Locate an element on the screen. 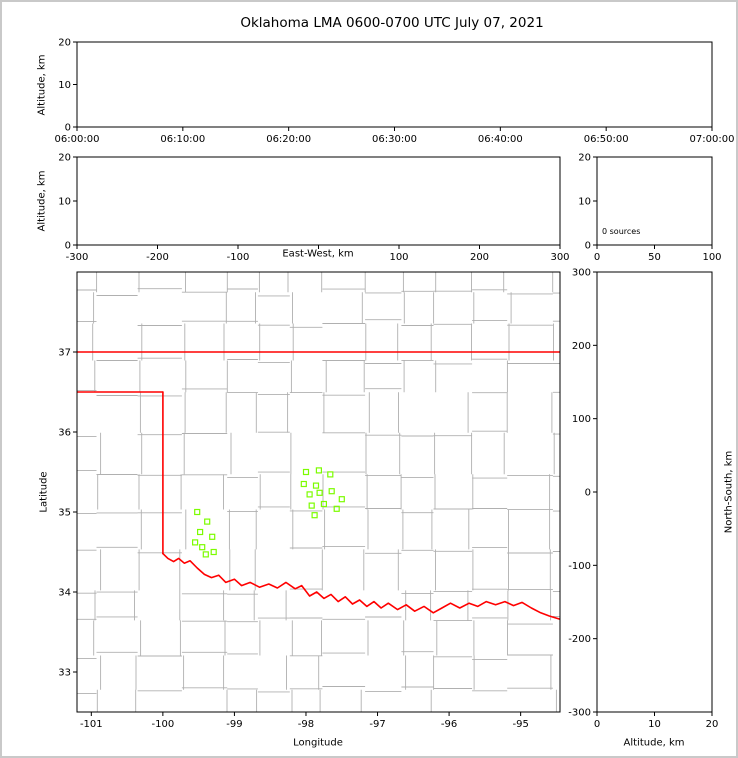  y-tick-label: -300 is located at coordinates (579, 713).